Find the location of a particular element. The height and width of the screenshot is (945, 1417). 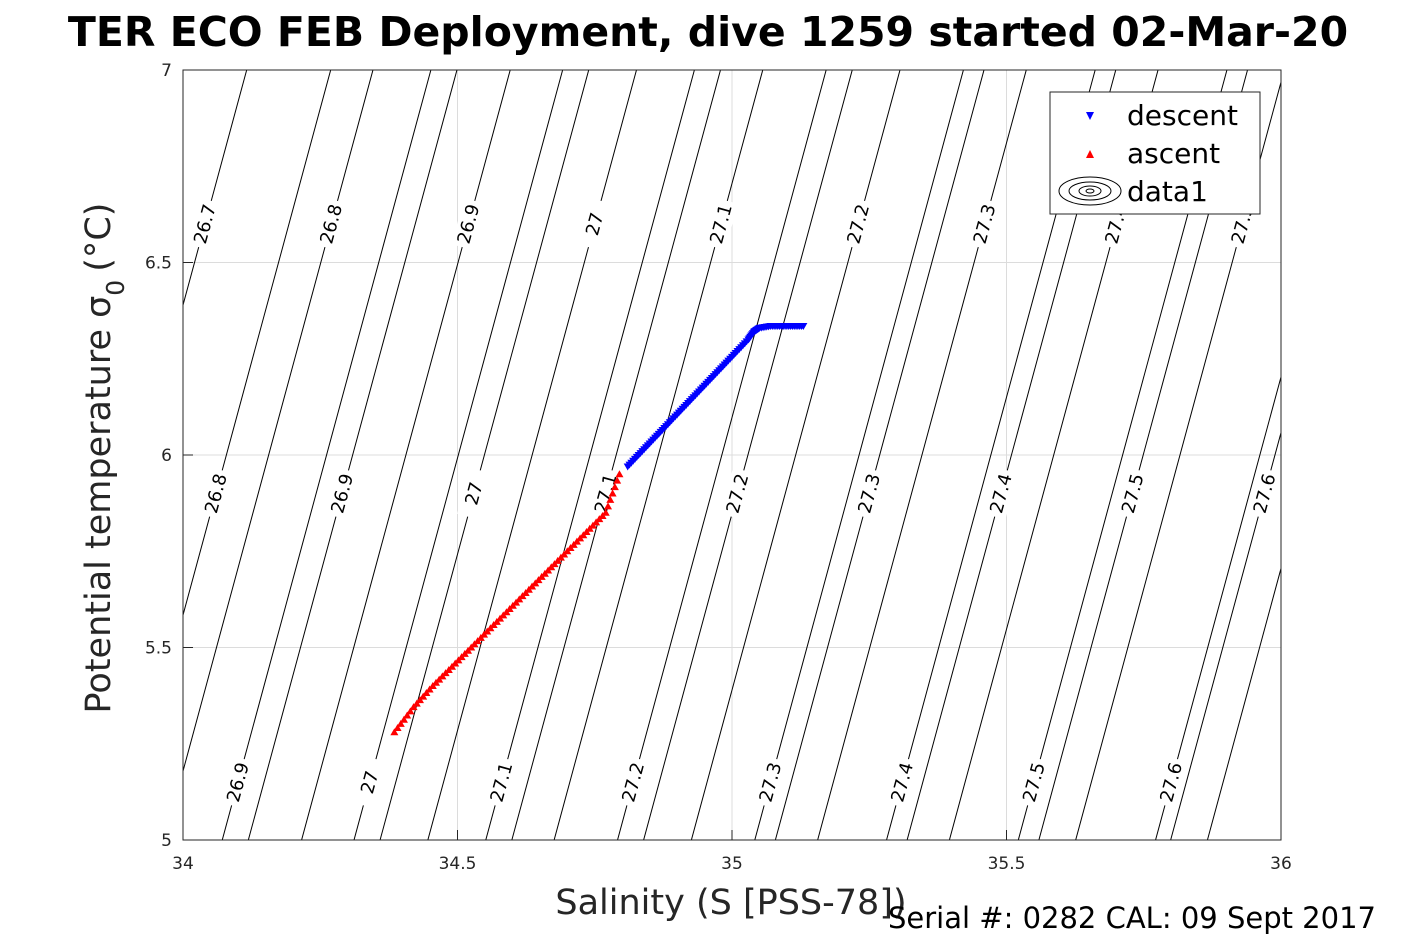

y-axis-ticks: 5 5.5 6 6.5 7 is located at coordinates (169, 456).